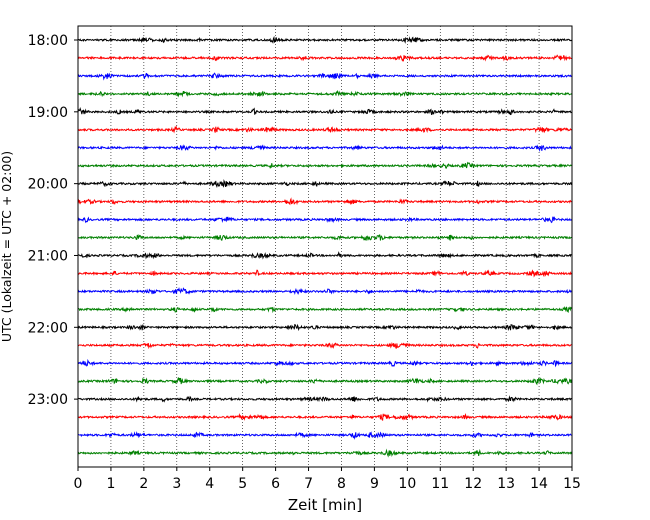  I want to click on y-tick-label: 20:00, so click(48, 185).